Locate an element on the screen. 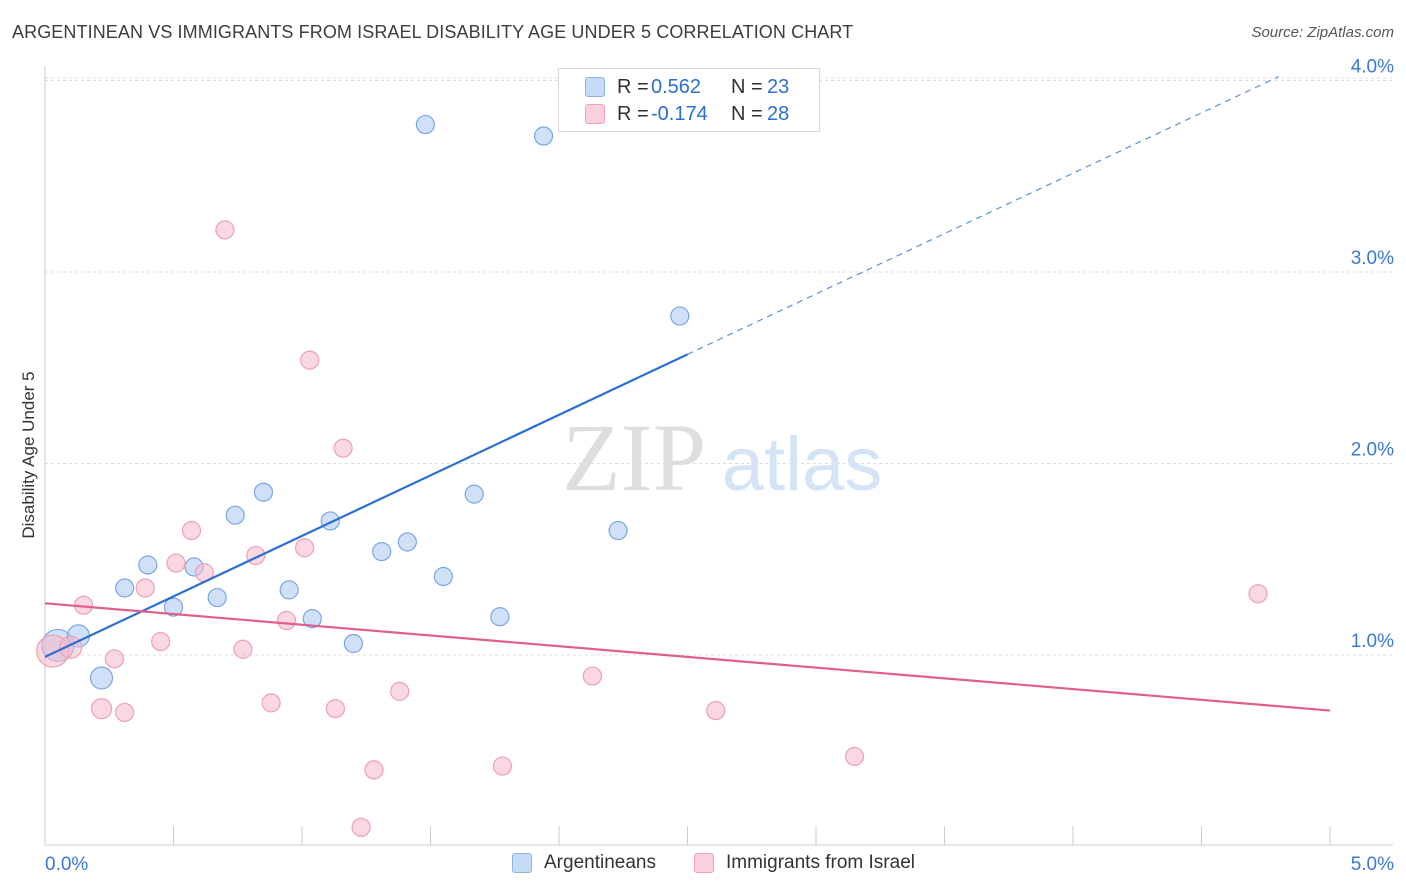  legend-item-israel: Immigrants from Israel is located at coordinates (804, 863).